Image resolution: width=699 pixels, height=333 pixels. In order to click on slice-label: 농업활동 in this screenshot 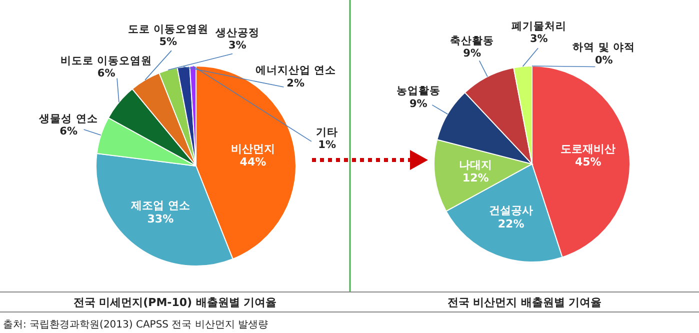, I will do `click(418, 91)`.